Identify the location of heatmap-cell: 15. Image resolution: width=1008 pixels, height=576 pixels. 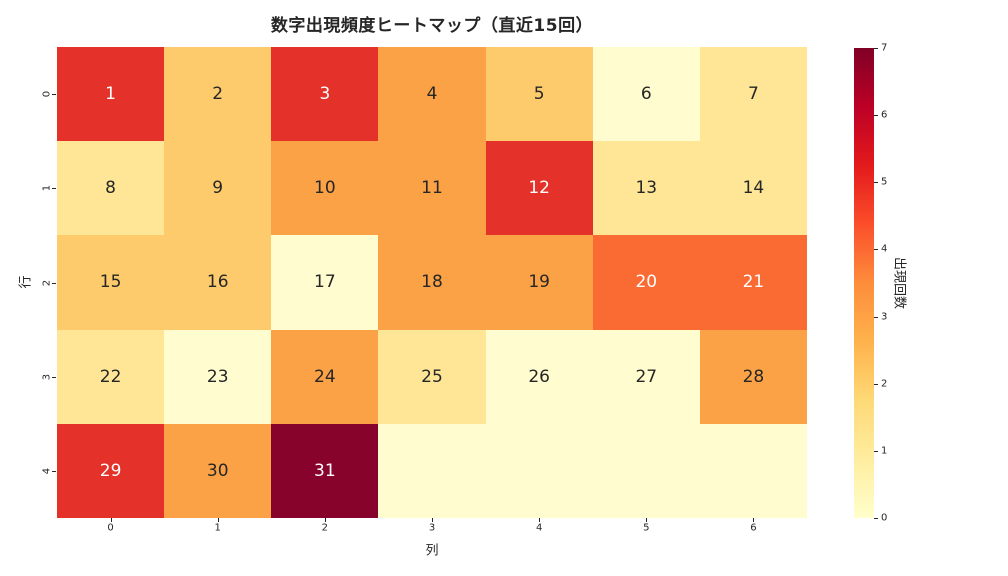
(111, 282).